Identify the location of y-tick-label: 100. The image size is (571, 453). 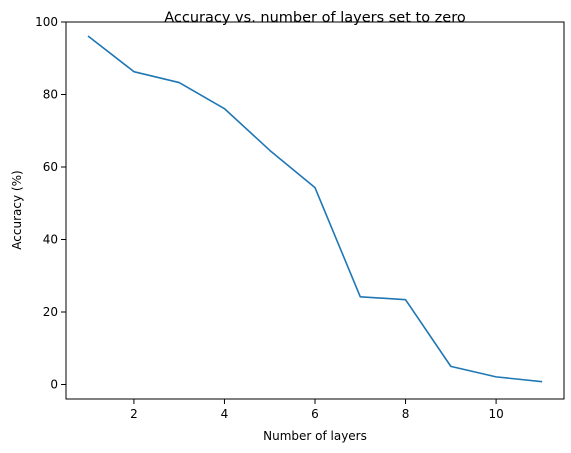
(46, 22).